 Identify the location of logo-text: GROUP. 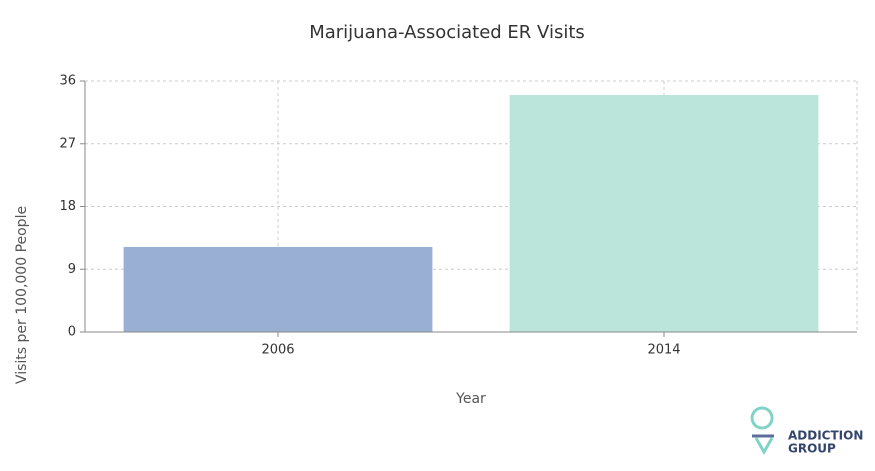
(812, 449).